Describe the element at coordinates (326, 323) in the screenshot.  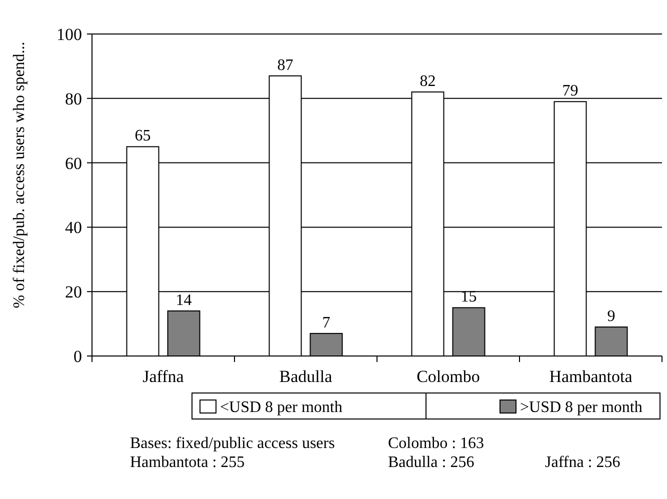
I see `data-label: 7` at that location.